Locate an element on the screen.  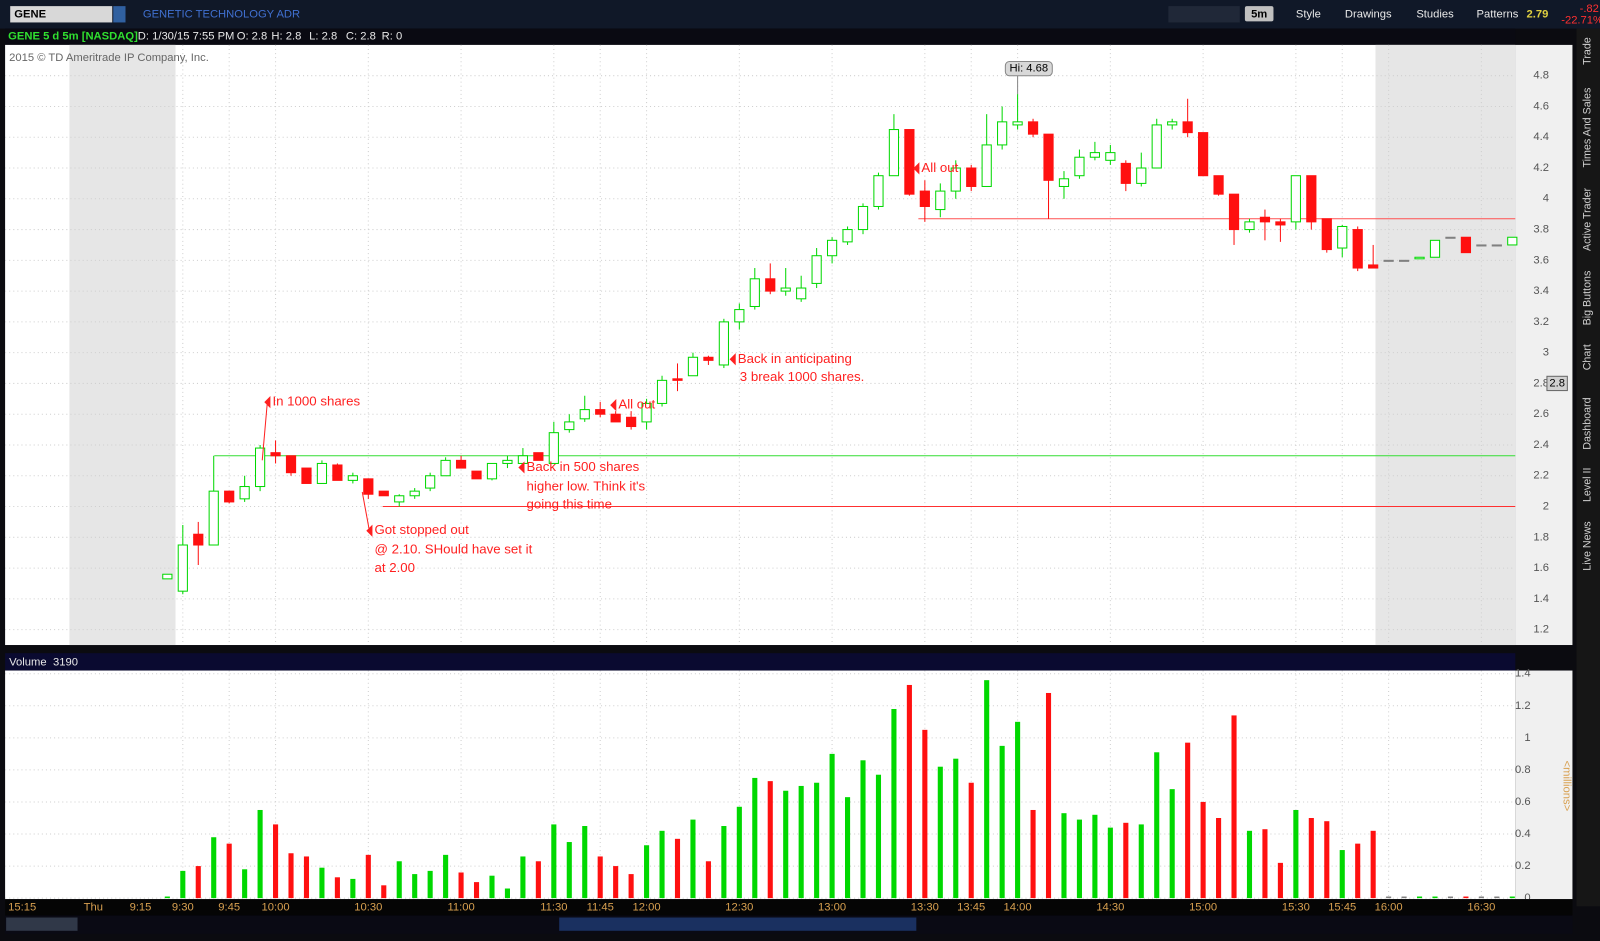
y-tick-label: 0.8 is located at coordinates (1523, 770).